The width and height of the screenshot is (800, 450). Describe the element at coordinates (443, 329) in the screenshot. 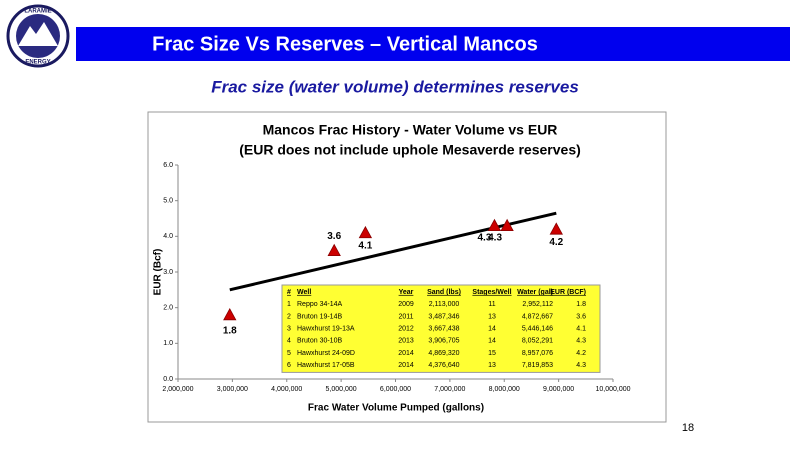

I see `table-cell: 3,667,438` at that location.